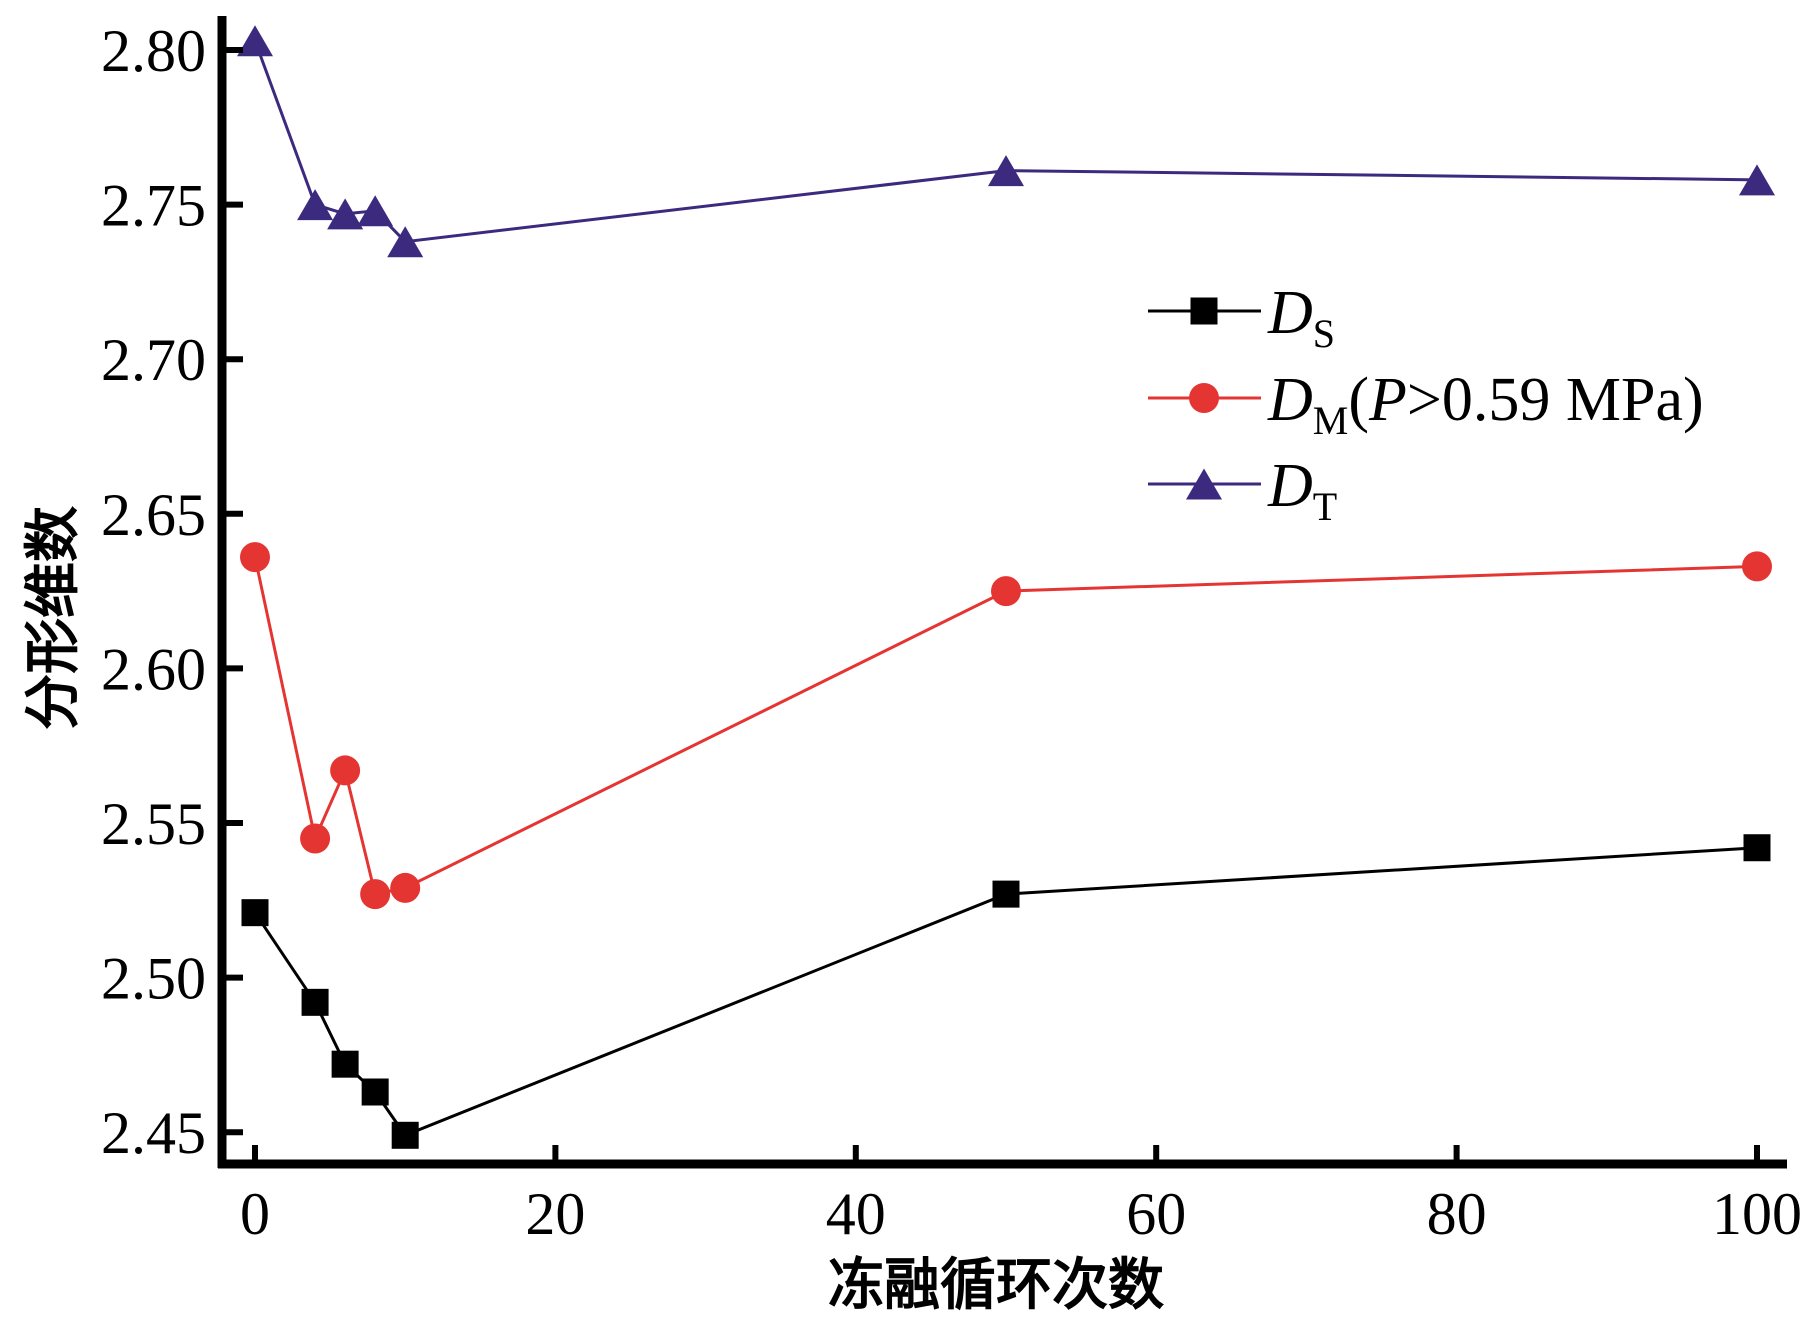 The image size is (1814, 1330). What do you see at coordinates (1242, 490) in the screenshot?
I see `legend-item-dt: DT` at bounding box center [1242, 490].